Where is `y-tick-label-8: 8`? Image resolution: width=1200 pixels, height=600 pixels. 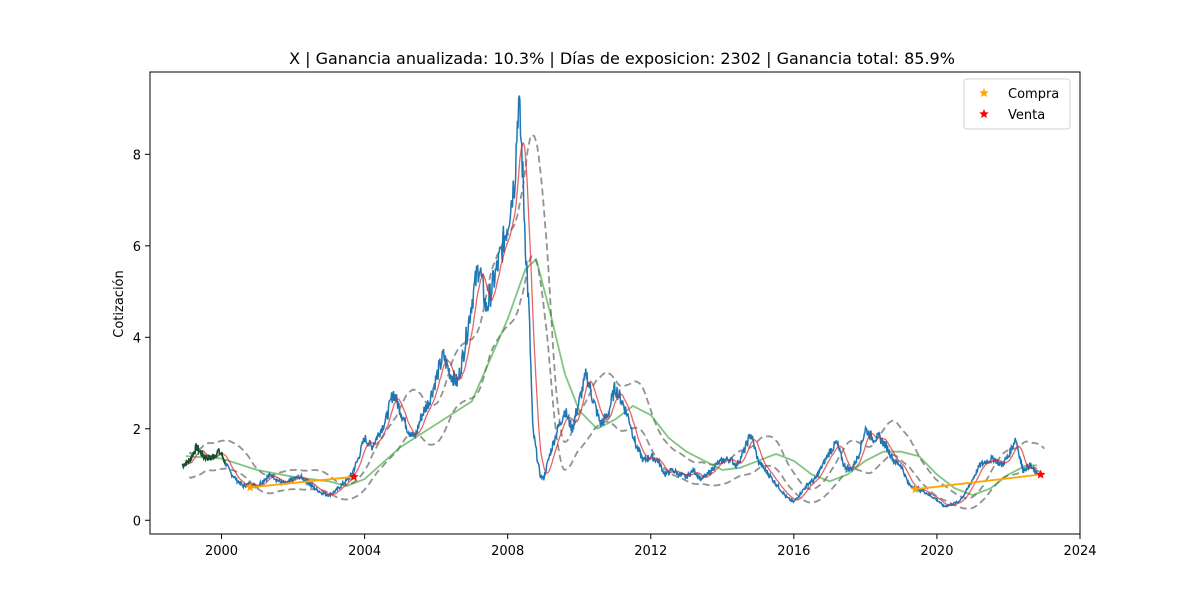
y-tick-label-8: 8 is located at coordinates (137, 155).